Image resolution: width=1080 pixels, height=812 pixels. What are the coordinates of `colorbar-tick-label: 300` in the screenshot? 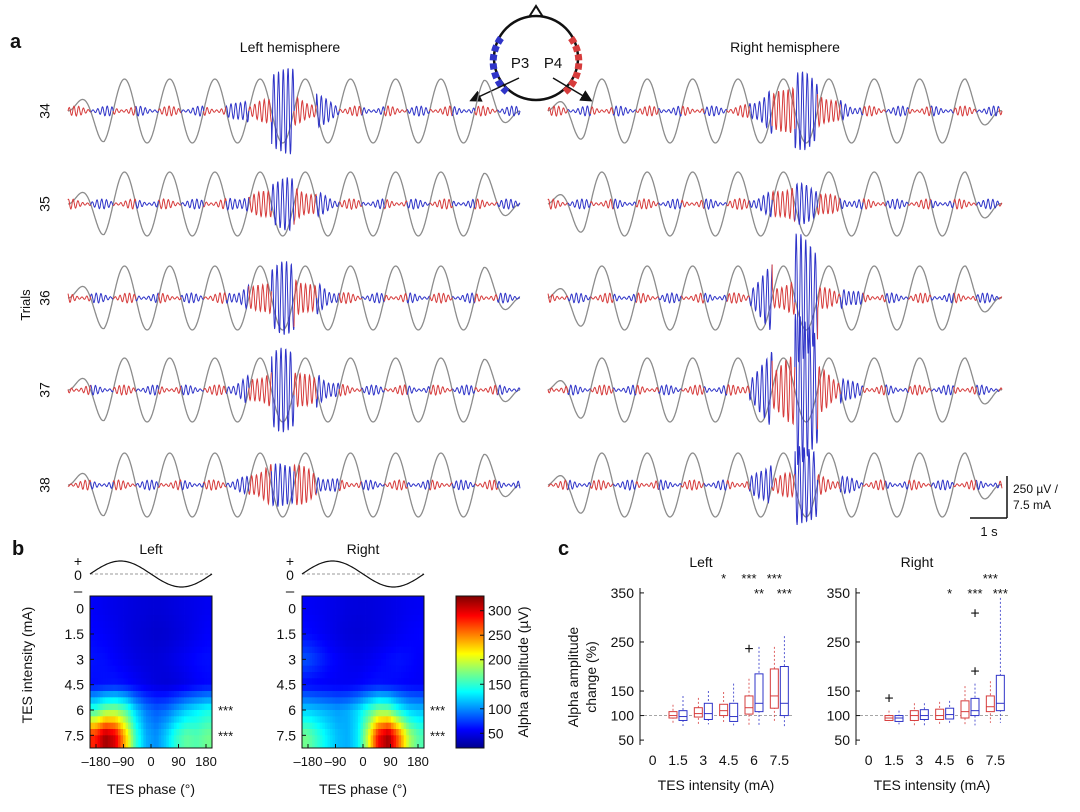 It's located at (500, 611).